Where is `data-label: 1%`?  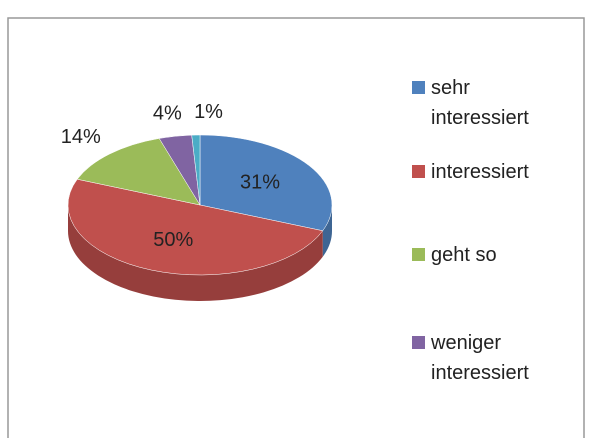
data-label: 1% is located at coordinates (208, 112).